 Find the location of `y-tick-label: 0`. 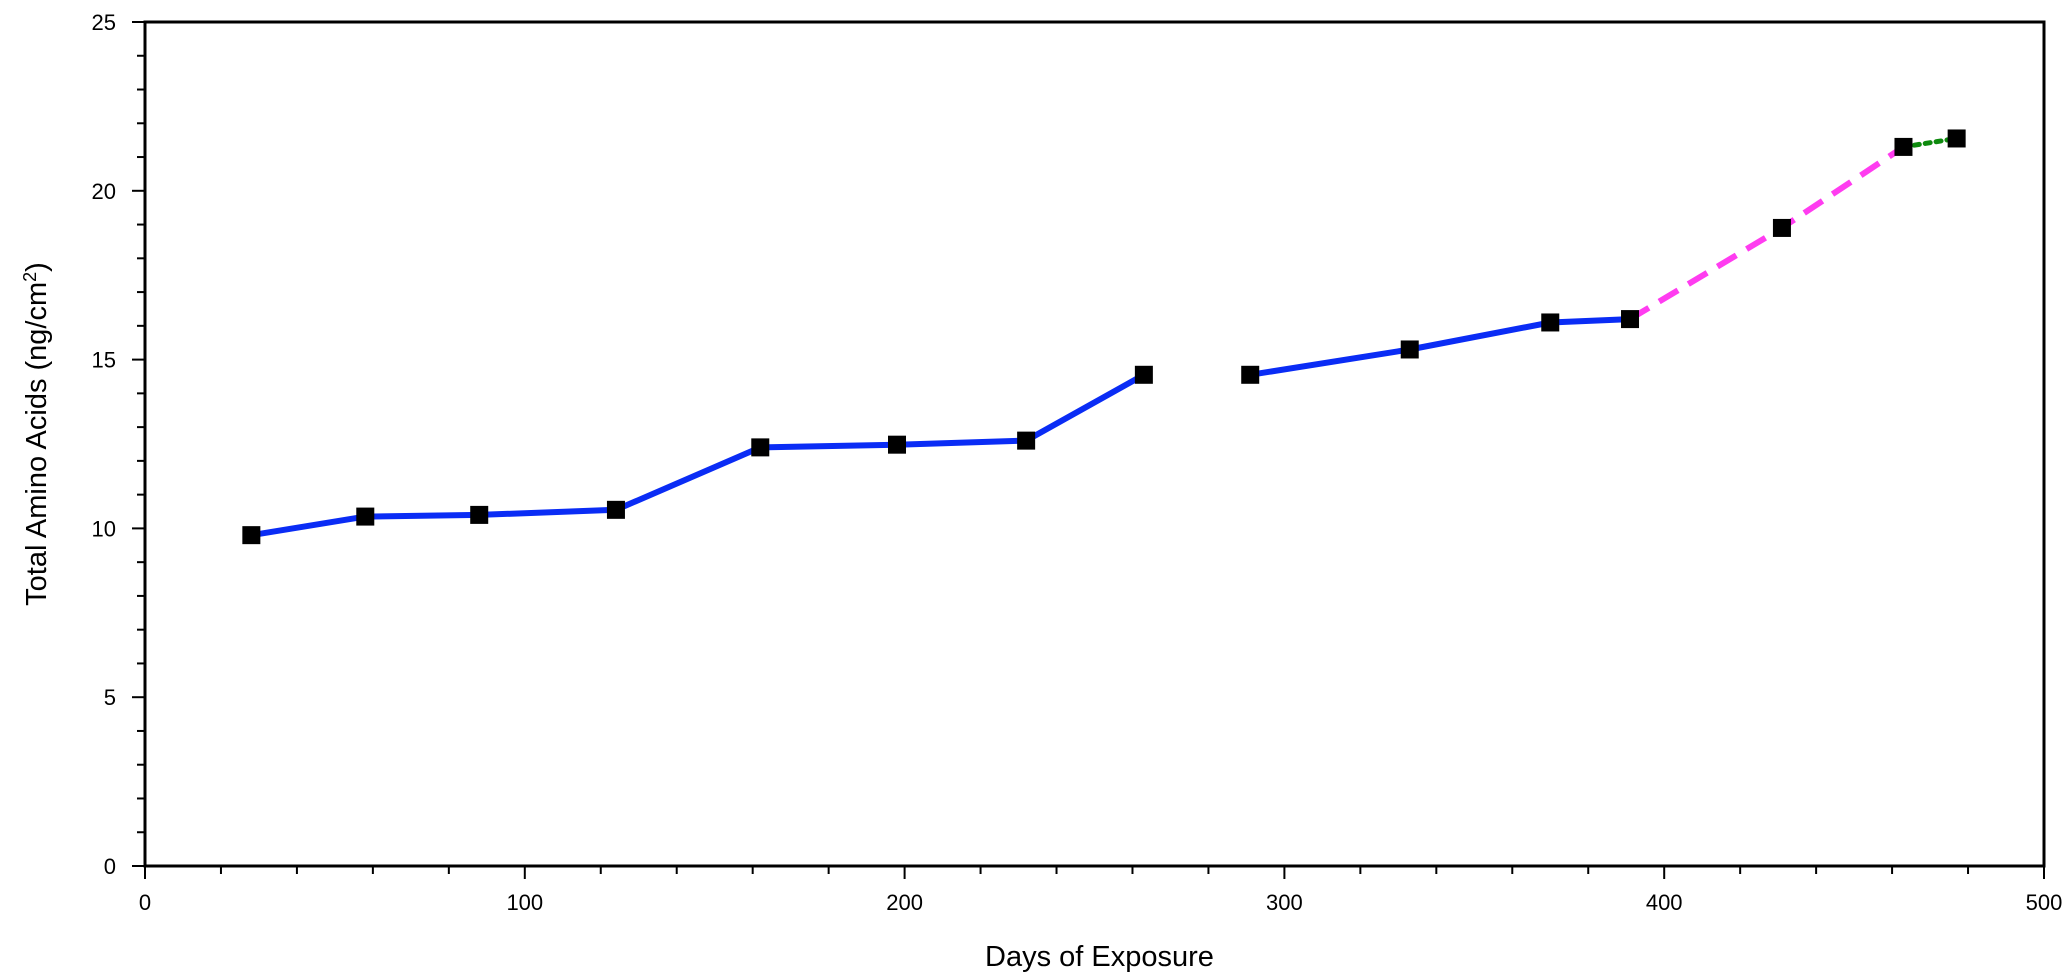

y-tick-label: 0 is located at coordinates (110, 866).